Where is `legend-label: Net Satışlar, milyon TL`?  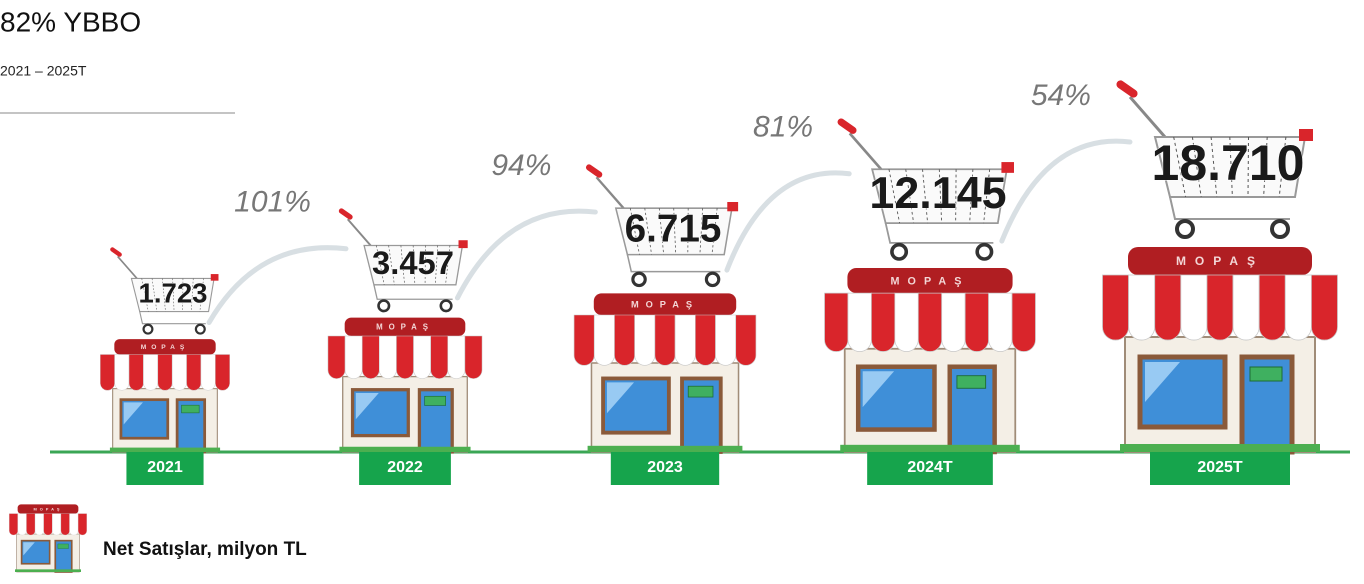
legend-label: Net Satışlar, milyon TL is located at coordinates (205, 549).